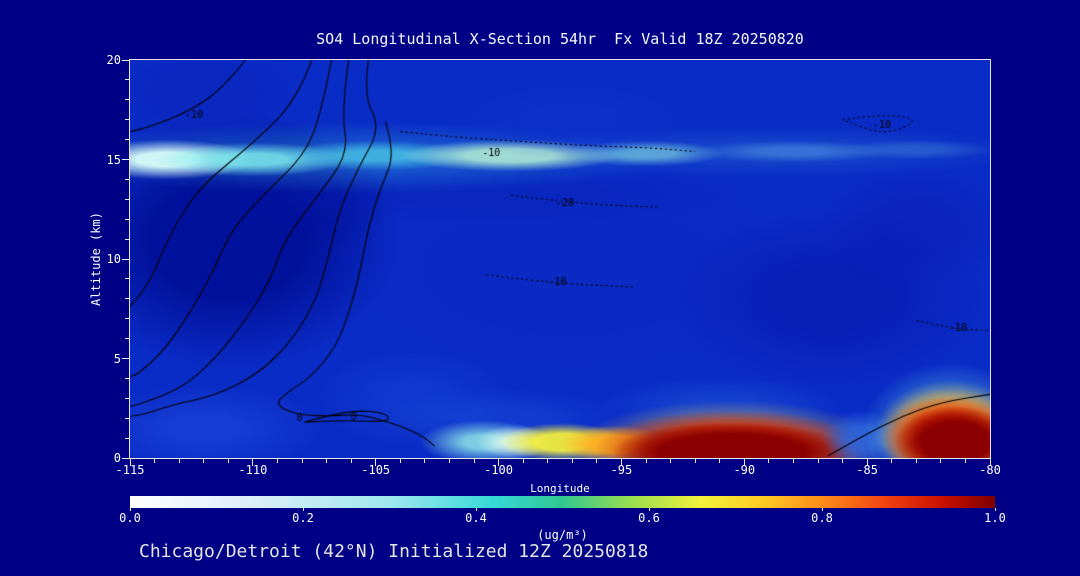 Image resolution: width=1080 pixels, height=576 pixels. Describe the element at coordinates (96, 259) in the screenshot. I see `y-axis-title: Altitude (km)` at that location.